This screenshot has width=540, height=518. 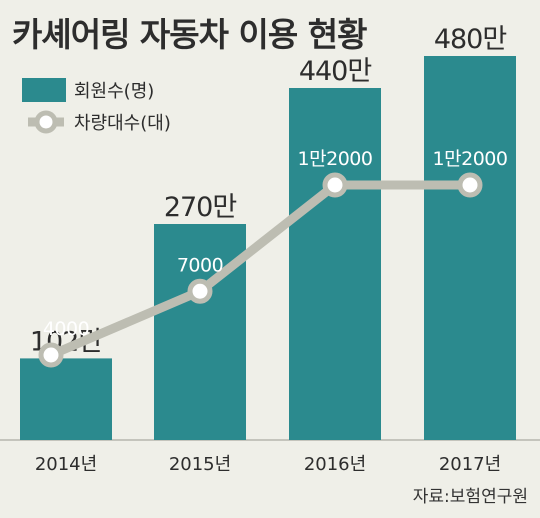 I want to click on x-tick-label-1: 2014년, so click(x=66, y=464).